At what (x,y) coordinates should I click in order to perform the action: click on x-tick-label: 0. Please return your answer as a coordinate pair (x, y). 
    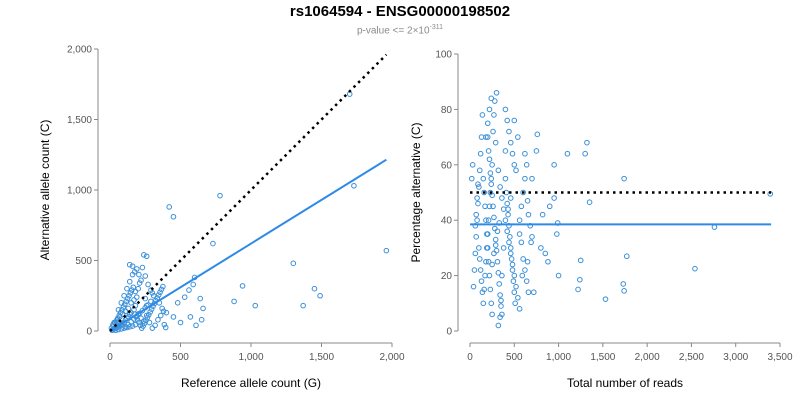
    Looking at the image, I should click on (470, 357).